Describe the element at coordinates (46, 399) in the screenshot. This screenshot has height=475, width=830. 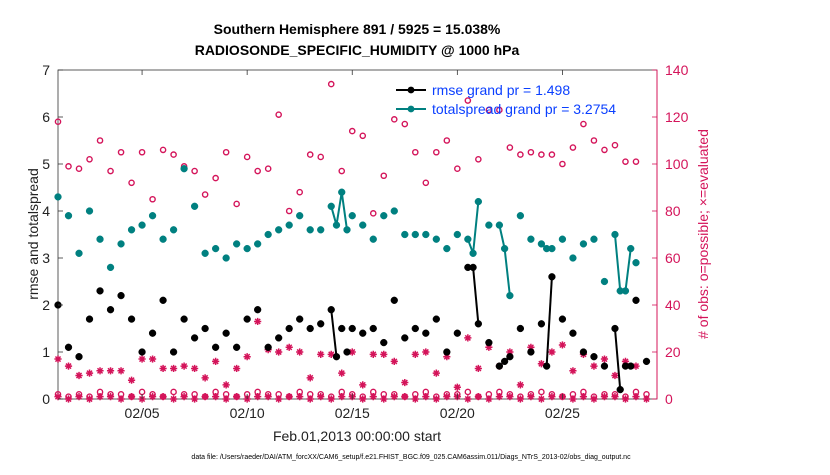
I see `y-left-tick-label: 0` at that location.